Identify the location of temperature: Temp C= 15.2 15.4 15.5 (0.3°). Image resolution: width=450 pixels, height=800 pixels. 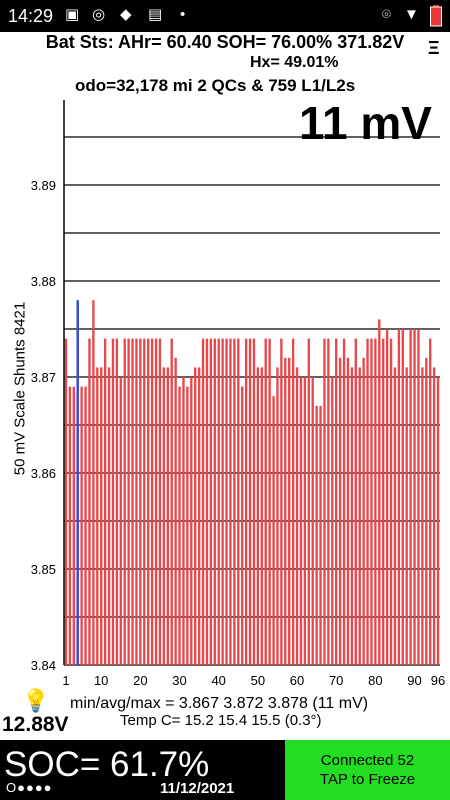
(221, 720).